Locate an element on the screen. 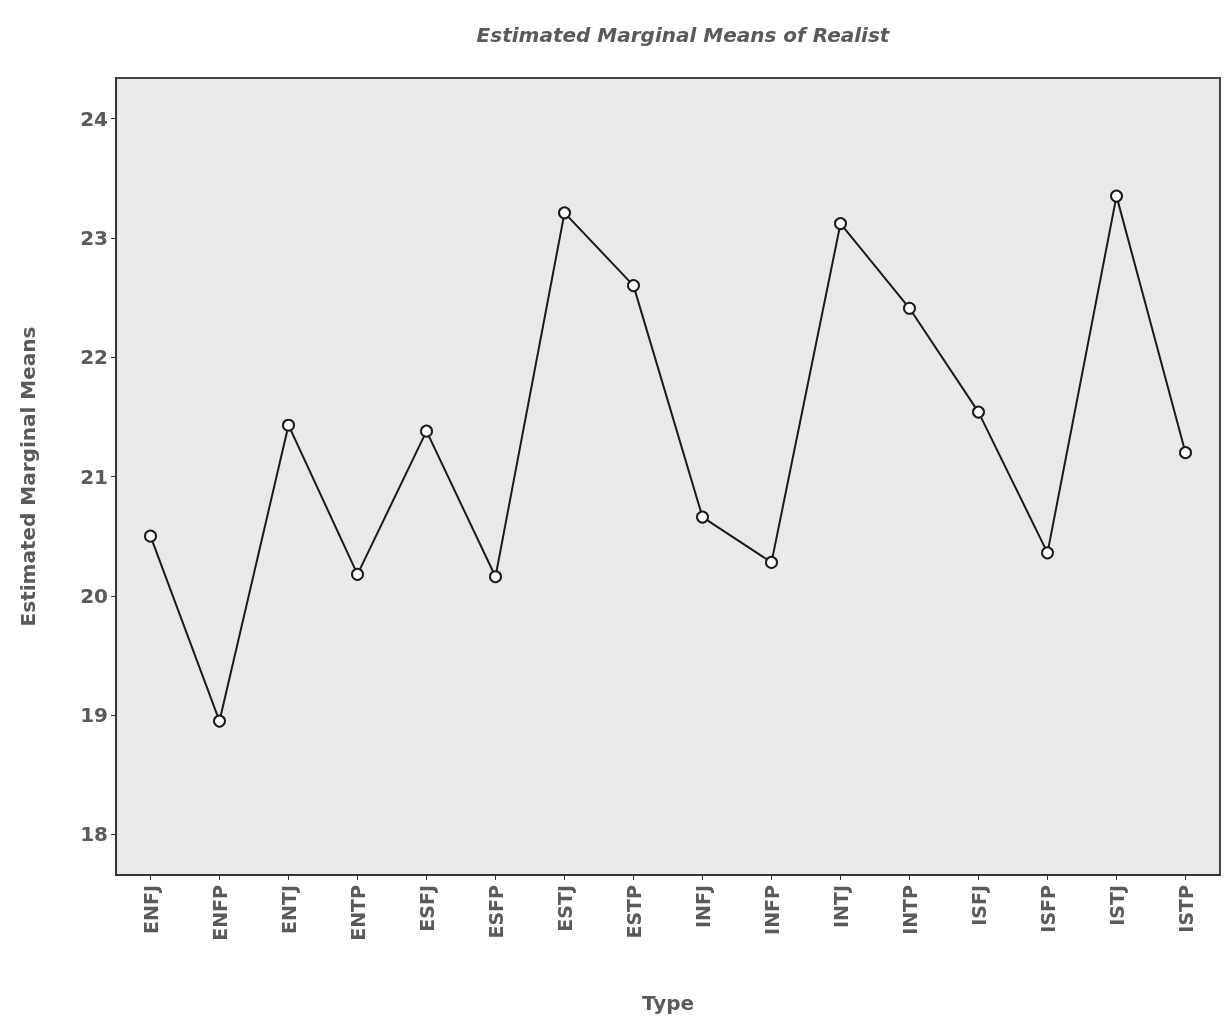 The width and height of the screenshot is (1230, 1028). x-tick-label: ESTJ is located at coordinates (564, 908).